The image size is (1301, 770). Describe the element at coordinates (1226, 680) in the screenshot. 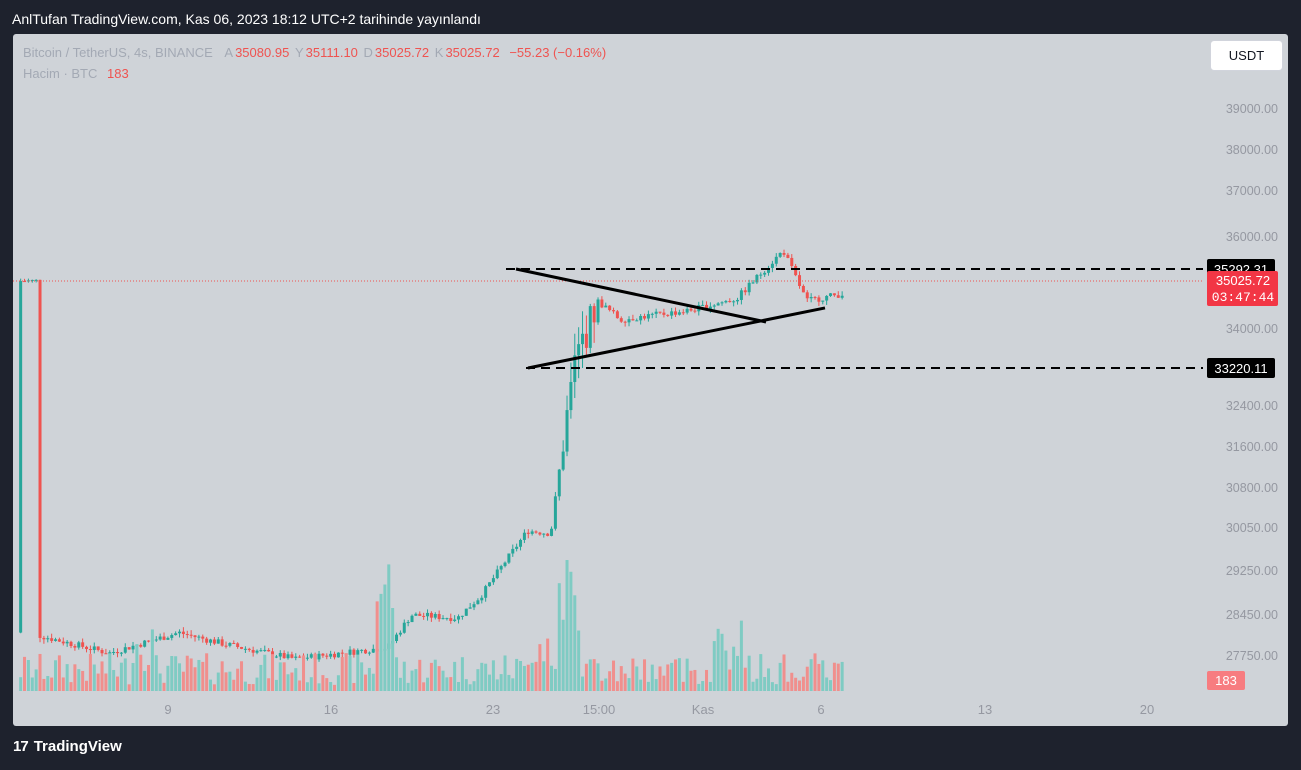

I see `volume-badge-value: 183` at that location.